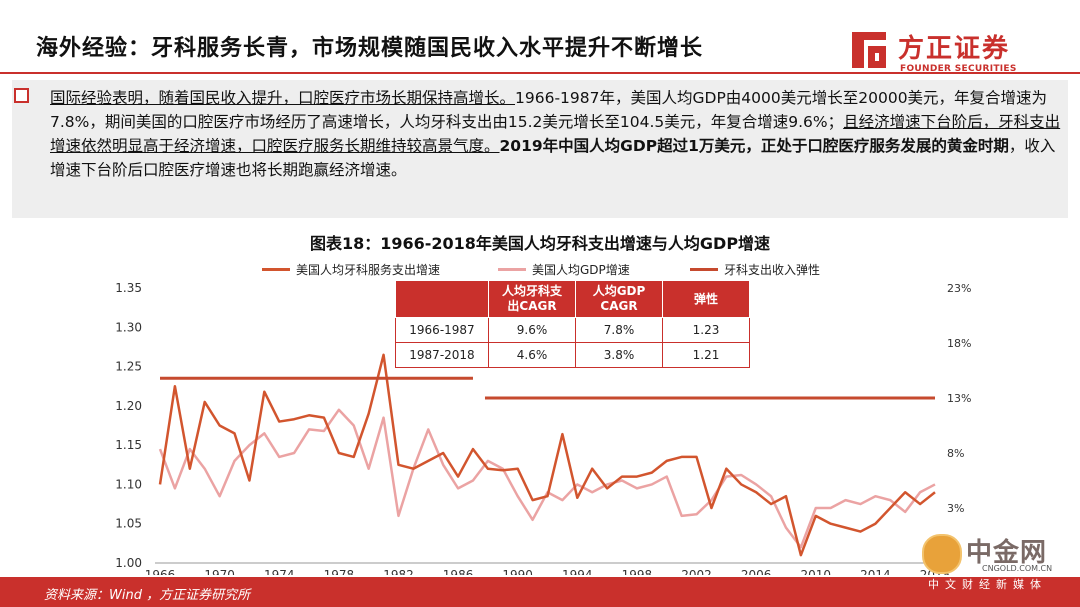  Describe the element at coordinates (942, 554) in the screenshot. I see `cngold-logo-icon` at that location.